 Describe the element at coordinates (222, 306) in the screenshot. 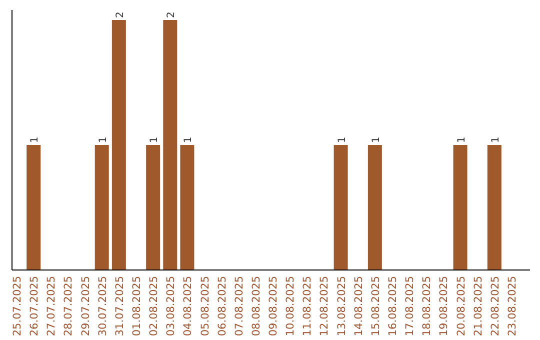

I see `x-tick-label: 06.08.2025` at that location.